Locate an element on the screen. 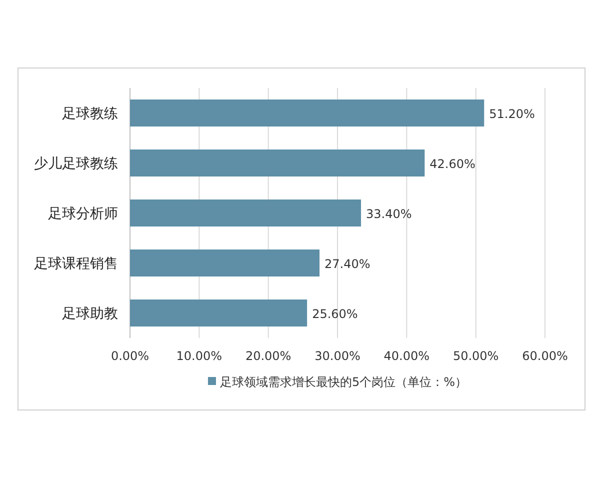  x-tick-label: 40.00% is located at coordinates (407, 356).